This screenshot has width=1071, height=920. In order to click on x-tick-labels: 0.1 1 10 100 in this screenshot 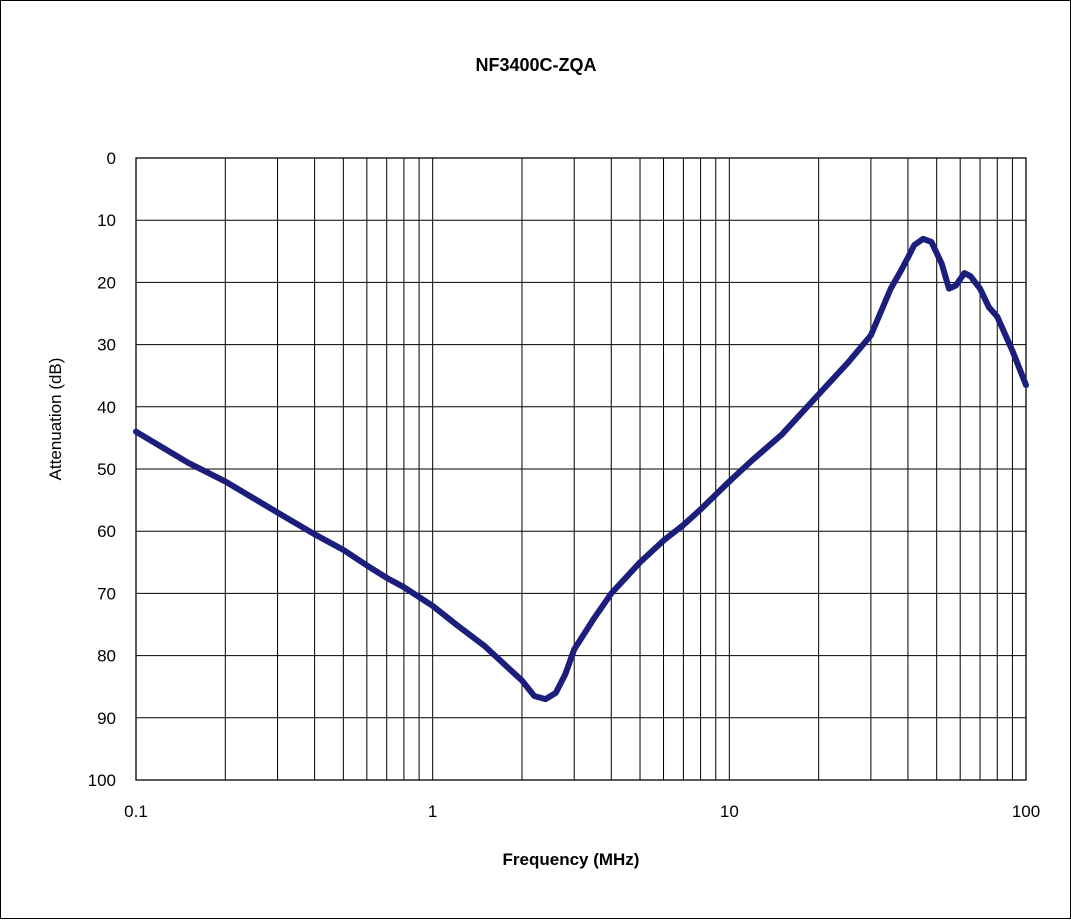, I will do `click(582, 811)`.